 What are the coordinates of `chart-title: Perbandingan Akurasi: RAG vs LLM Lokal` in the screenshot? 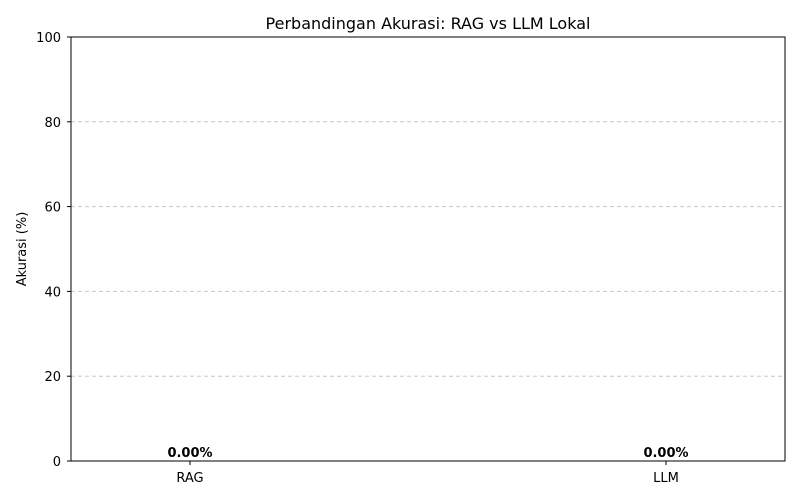 It's located at (428, 23).